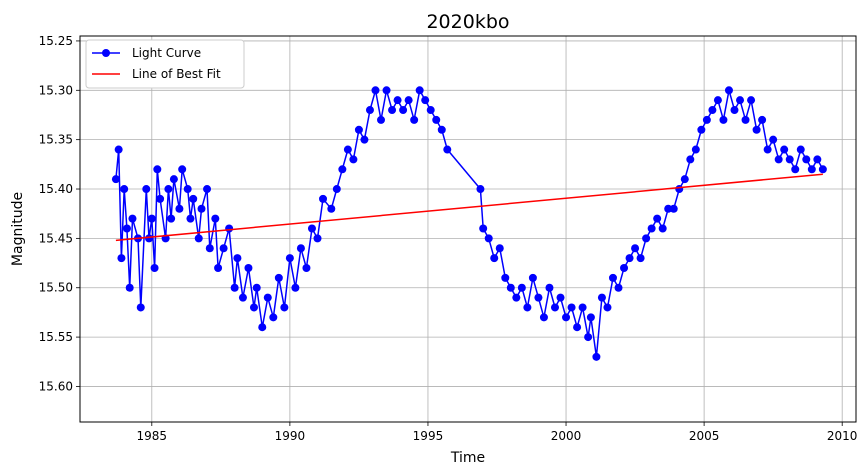  What do you see at coordinates (56, 189) in the screenshot?
I see `y-tick-label: 15.40` at bounding box center [56, 189].